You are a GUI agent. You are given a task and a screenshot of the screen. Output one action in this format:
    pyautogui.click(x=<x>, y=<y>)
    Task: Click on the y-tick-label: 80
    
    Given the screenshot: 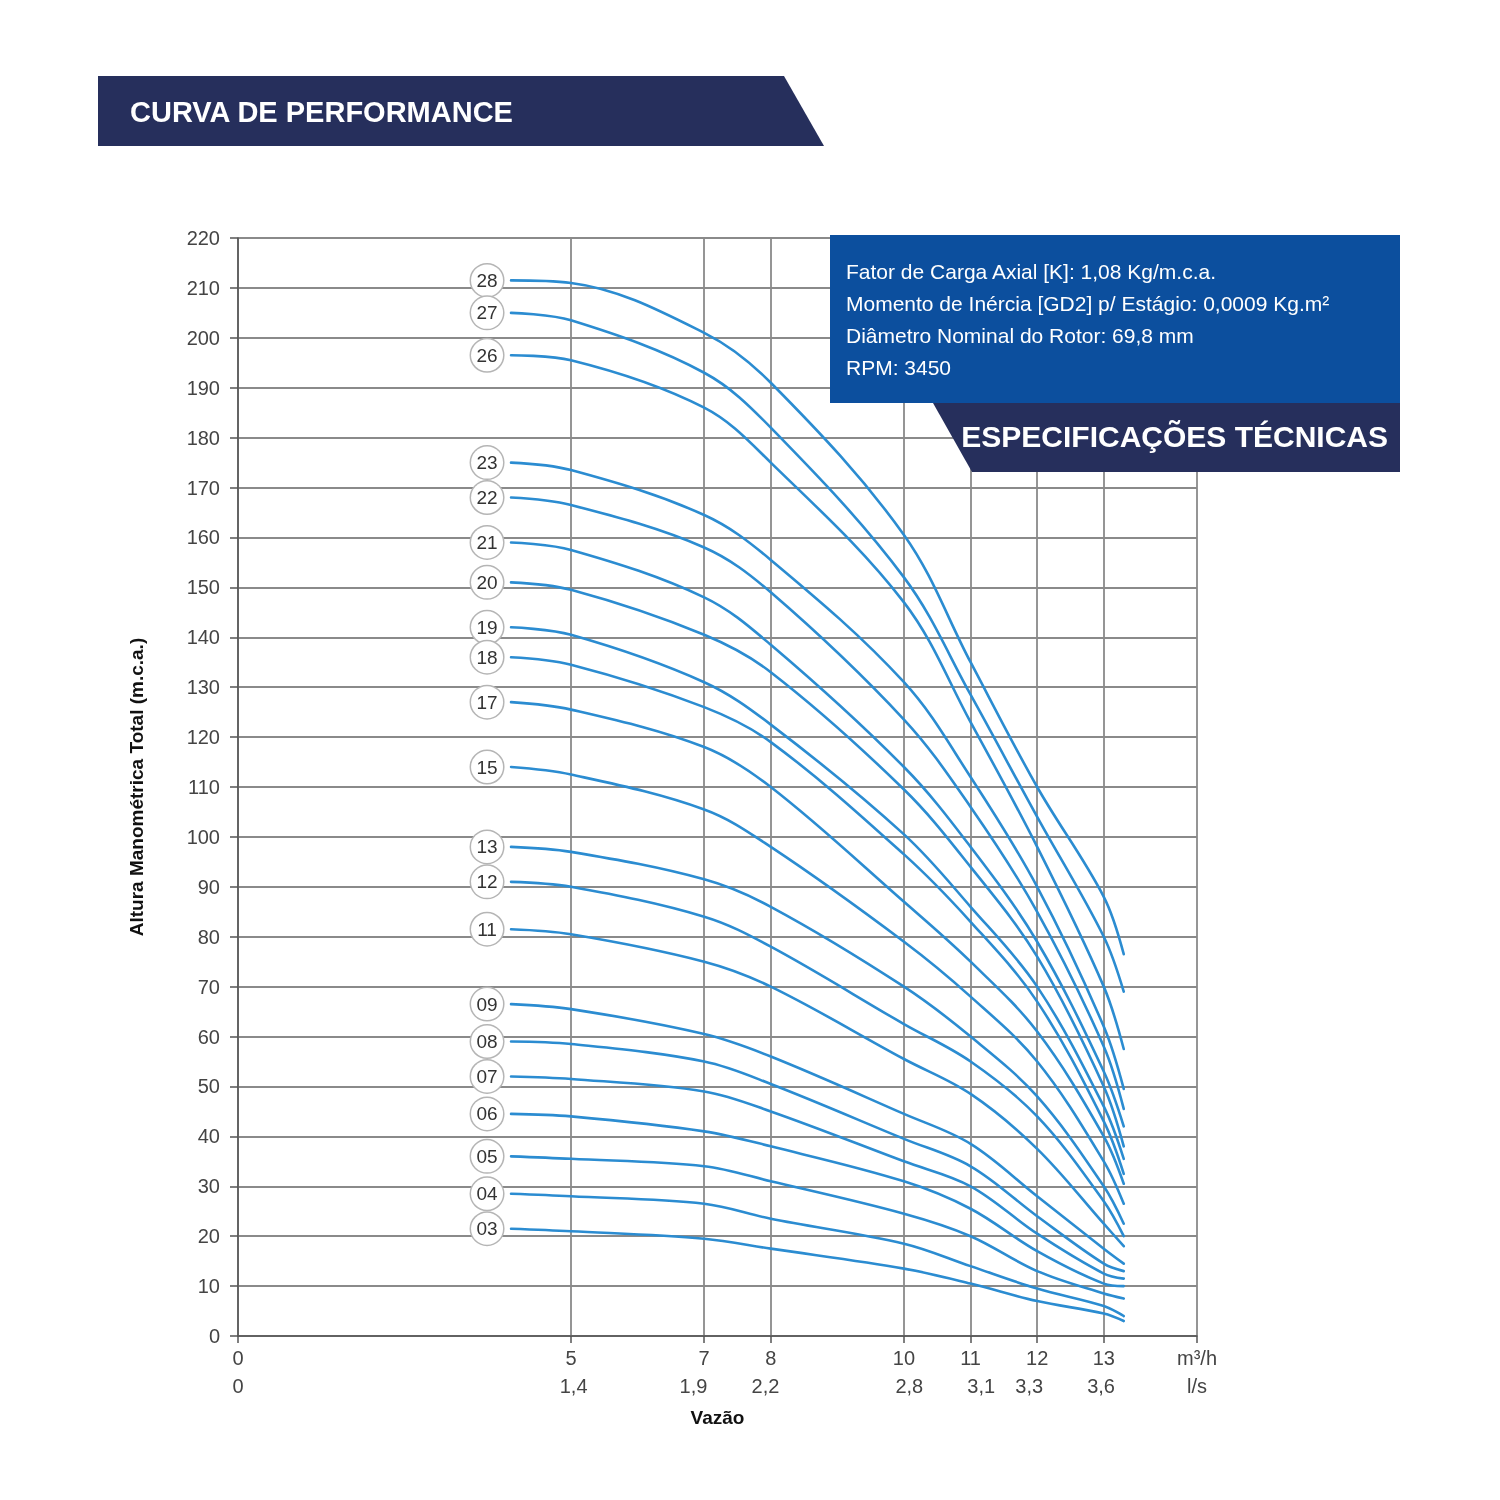 What is the action you would take?
    pyautogui.click(x=208, y=936)
    